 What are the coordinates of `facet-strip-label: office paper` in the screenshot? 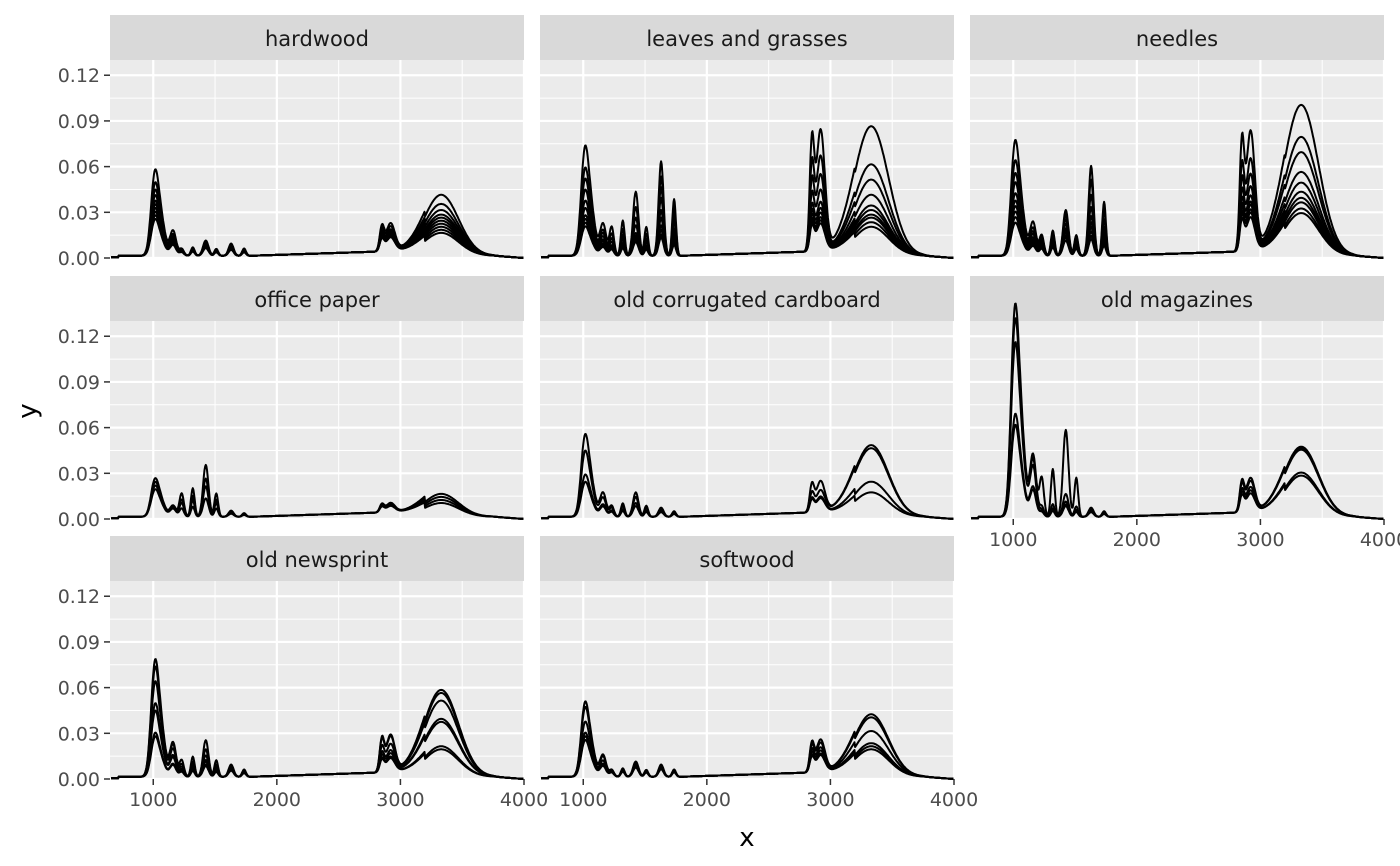 It's located at (317, 300).